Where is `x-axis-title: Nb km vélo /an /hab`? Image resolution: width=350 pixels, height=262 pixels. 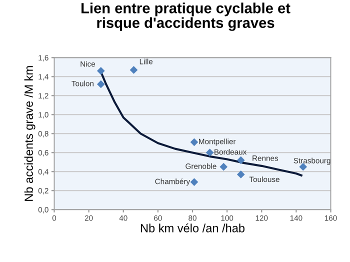
x-axis-title: Nb km vélo /an /hab is located at coordinates (192, 228).